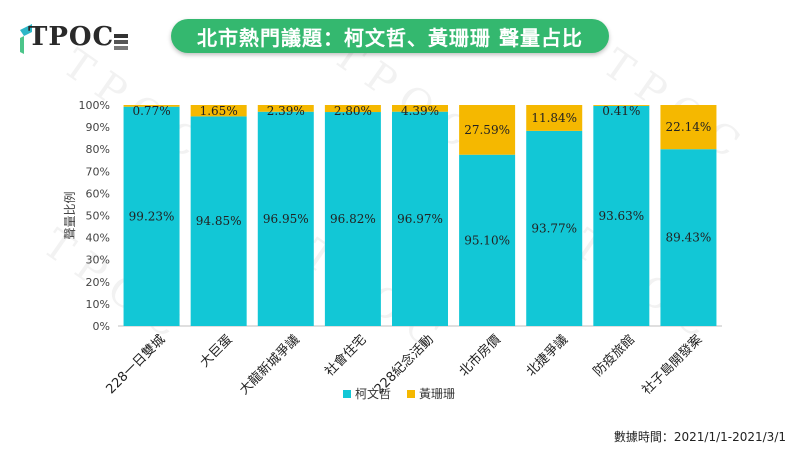 Image resolution: width=800 pixels, height=450 pixels. I want to click on x-category-label: 大龍新城爭議, so click(269, 365).